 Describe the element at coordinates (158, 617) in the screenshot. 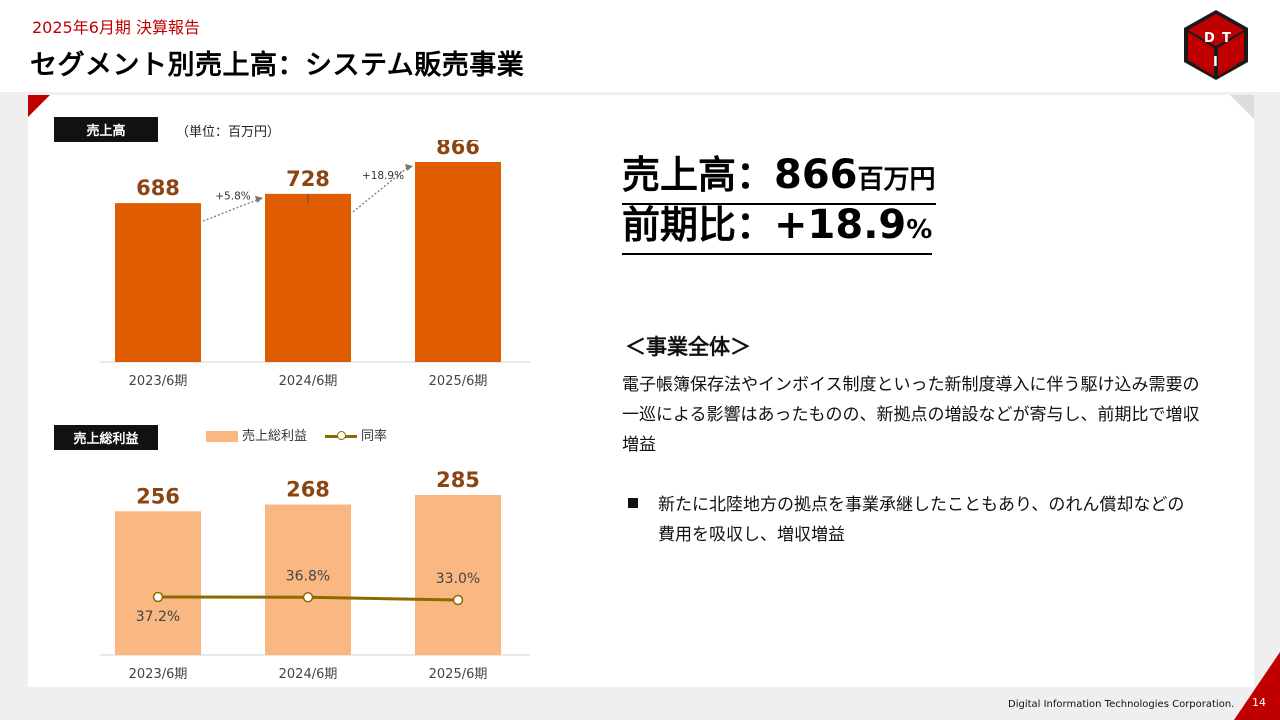

I see `rate-label: 37.2%` at that location.